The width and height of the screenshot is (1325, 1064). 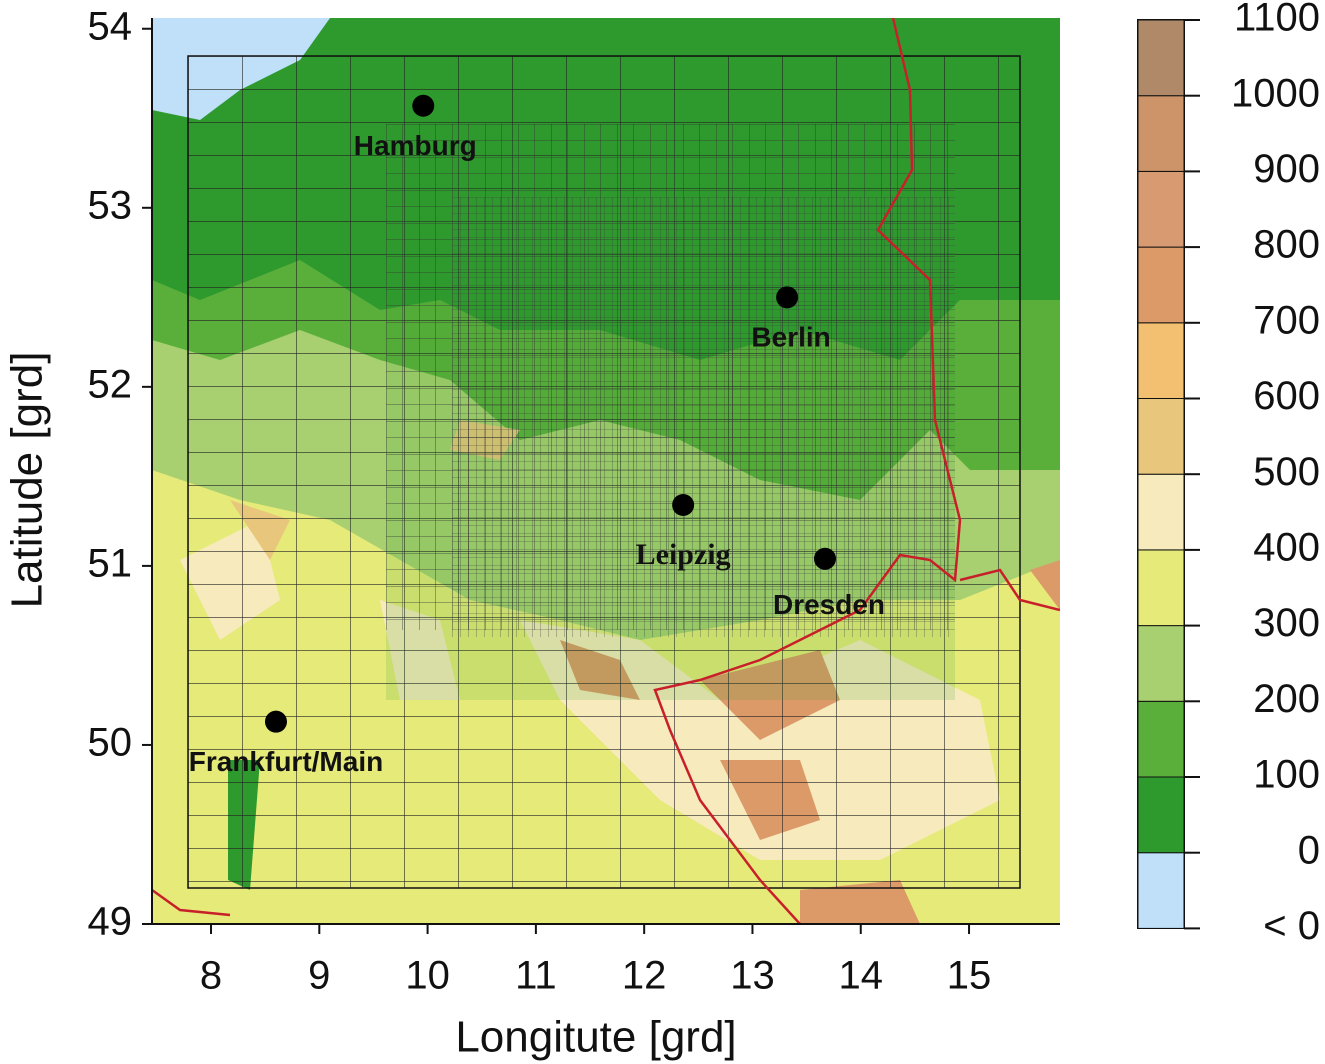 What do you see at coordinates (536, 976) in the screenshot?
I see `x-tick-label: 11` at bounding box center [536, 976].